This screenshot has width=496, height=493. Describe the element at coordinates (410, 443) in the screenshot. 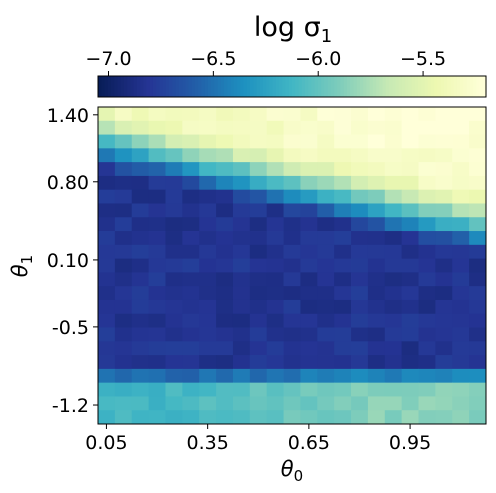

I see `x-tick-label: 0.95` at that location.